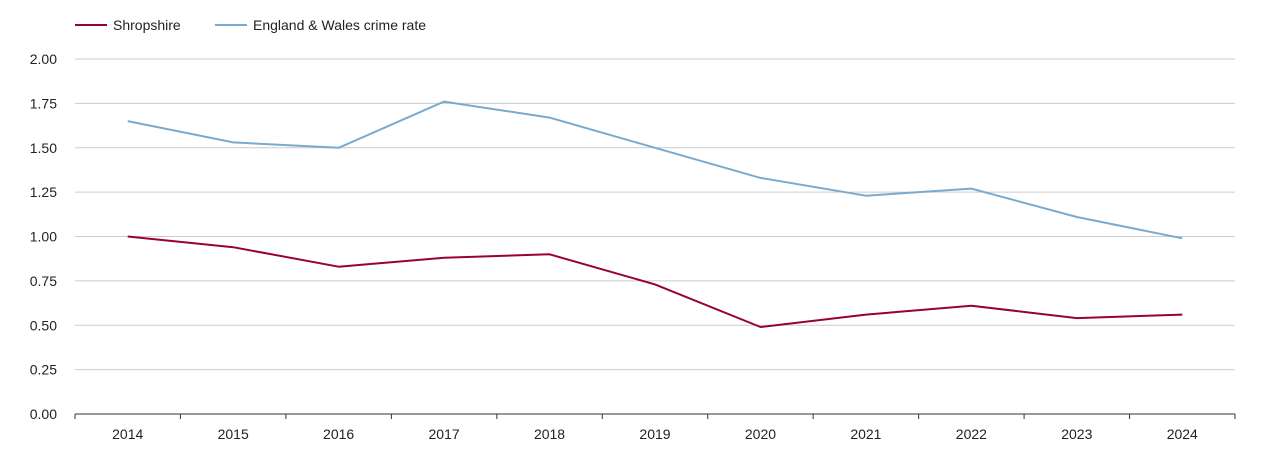  What do you see at coordinates (233, 434) in the screenshot?
I see `x-tick-label: 2015` at bounding box center [233, 434].